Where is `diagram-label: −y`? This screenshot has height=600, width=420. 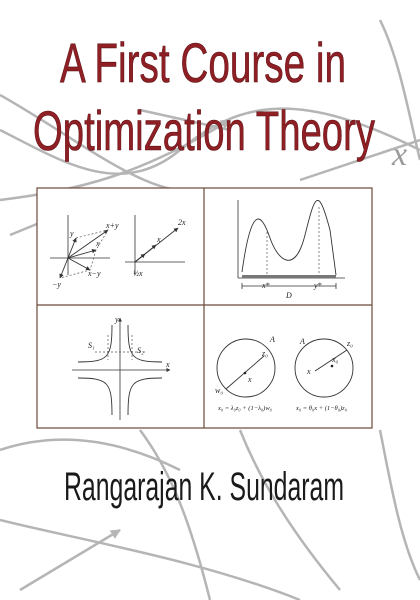 diagram-label: −y is located at coordinates (56, 284).